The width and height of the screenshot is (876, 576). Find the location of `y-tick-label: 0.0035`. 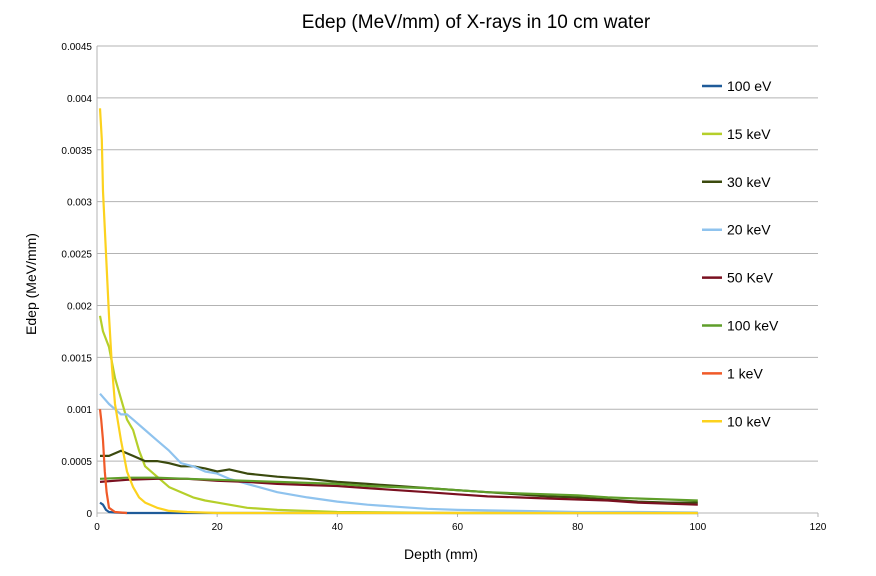

y-tick-label: 0.0035 is located at coordinates (76, 151).